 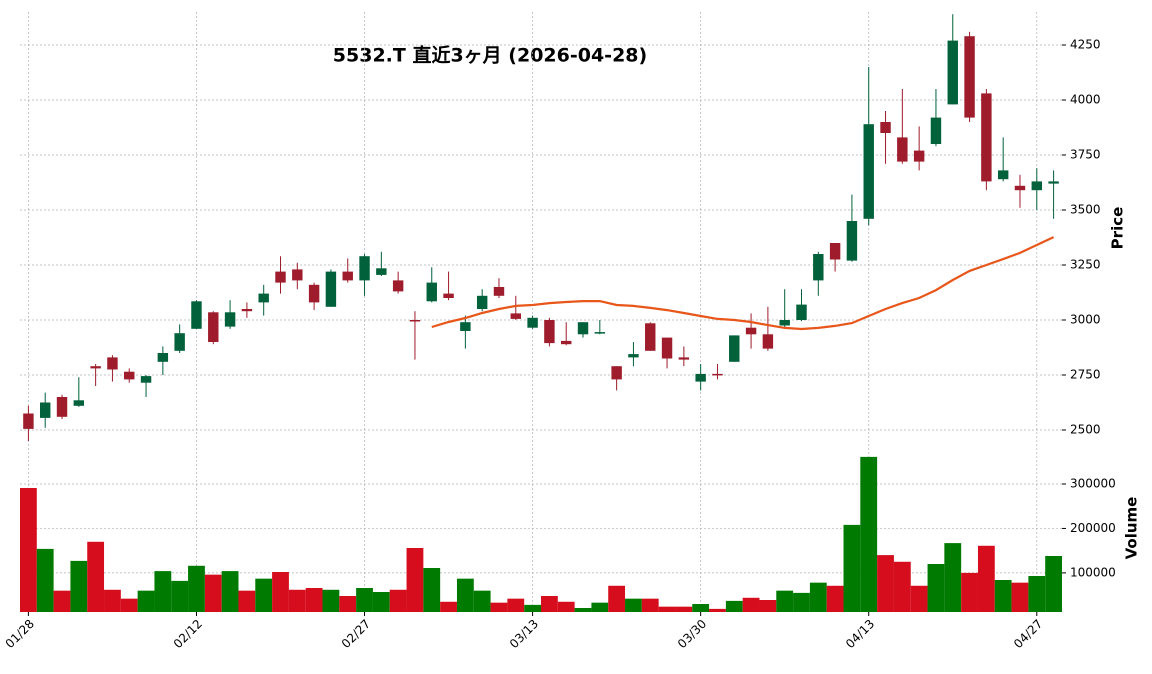 I want to click on y2-axis-label: Volume, so click(x=1132, y=528).